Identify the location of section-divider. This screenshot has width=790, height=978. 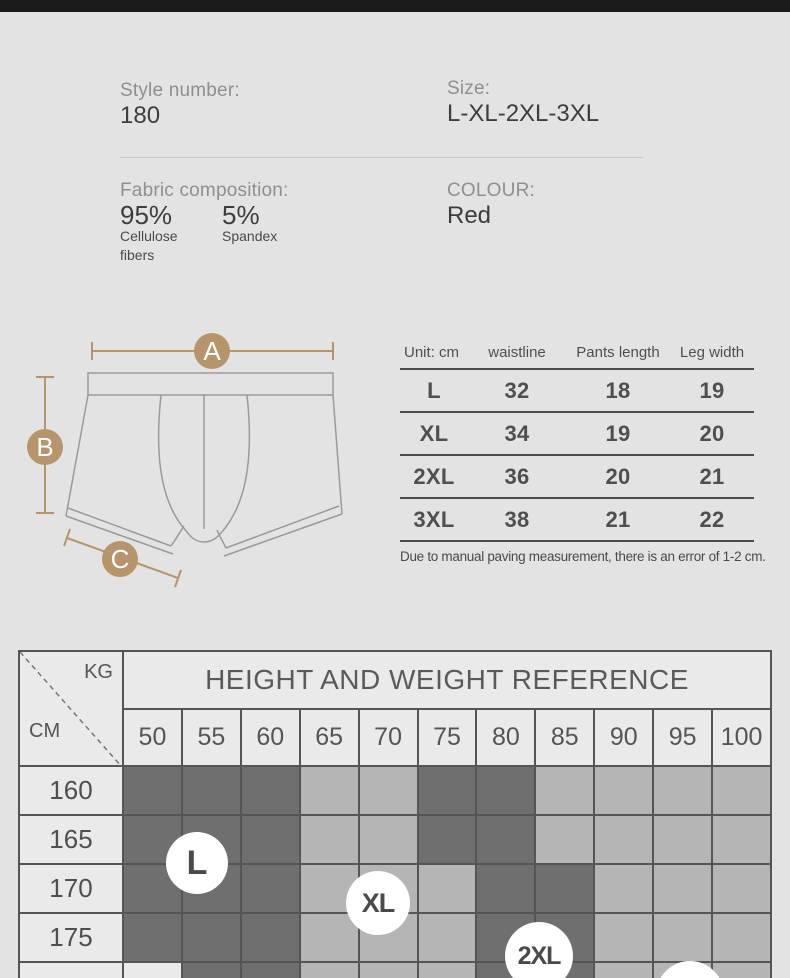
(381, 157).